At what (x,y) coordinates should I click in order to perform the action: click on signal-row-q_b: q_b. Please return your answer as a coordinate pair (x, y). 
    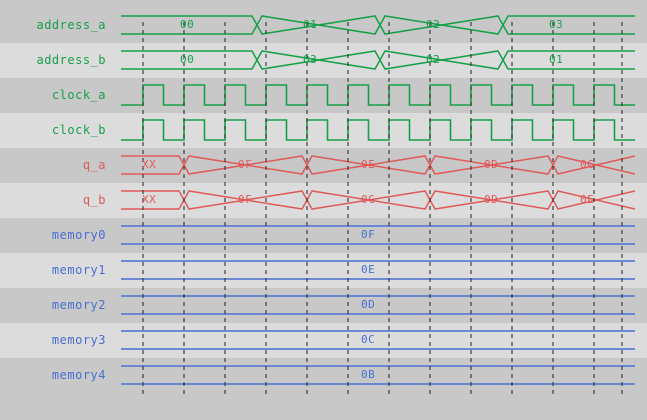
    Looking at the image, I should click on (323, 200).